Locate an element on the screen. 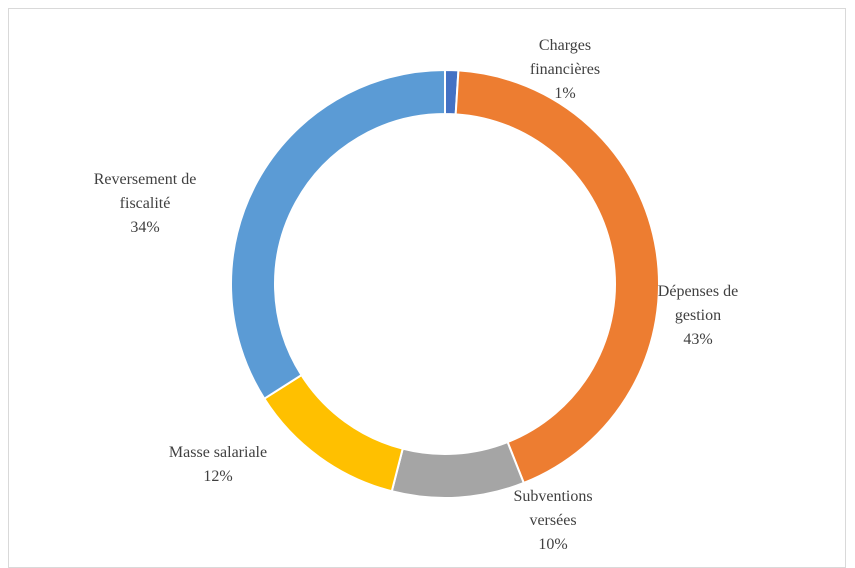 The height and width of the screenshot is (568, 855). data-label: Reversement de fiscalité 34% is located at coordinates (145, 204).